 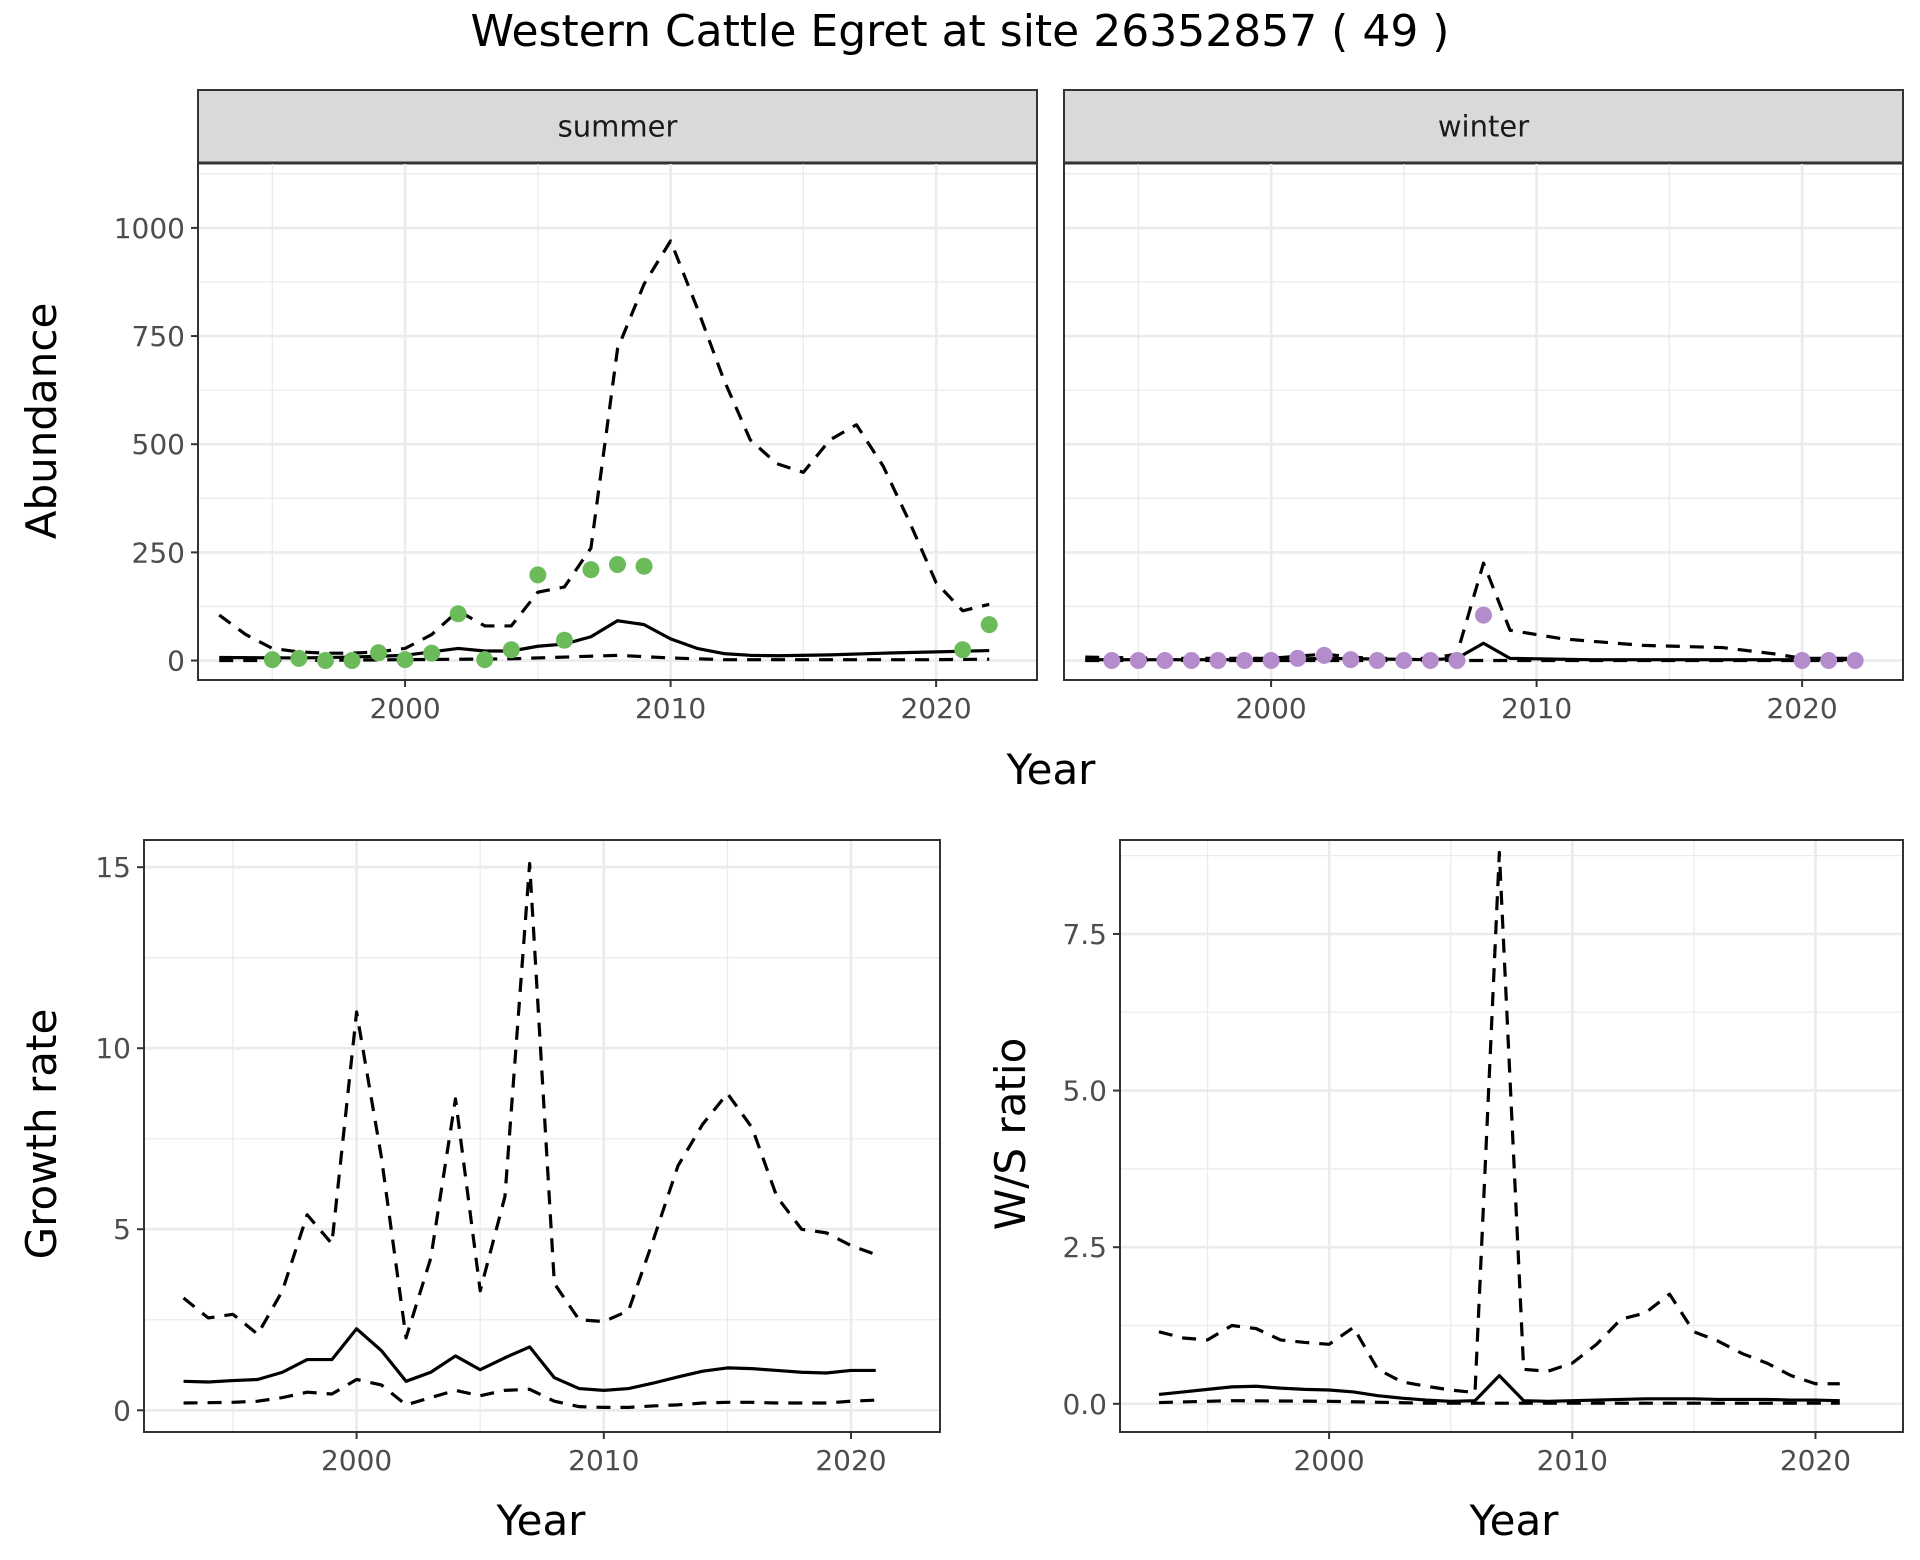 What do you see at coordinates (113, 867) in the screenshot?
I see `growth-y-tick-label: 15` at bounding box center [113, 867].